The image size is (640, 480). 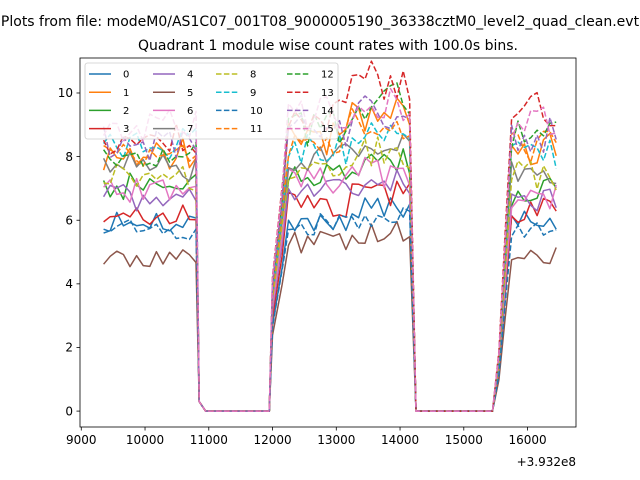 What do you see at coordinates (69, 220) in the screenshot?
I see `y-tick-label: 6` at bounding box center [69, 220].